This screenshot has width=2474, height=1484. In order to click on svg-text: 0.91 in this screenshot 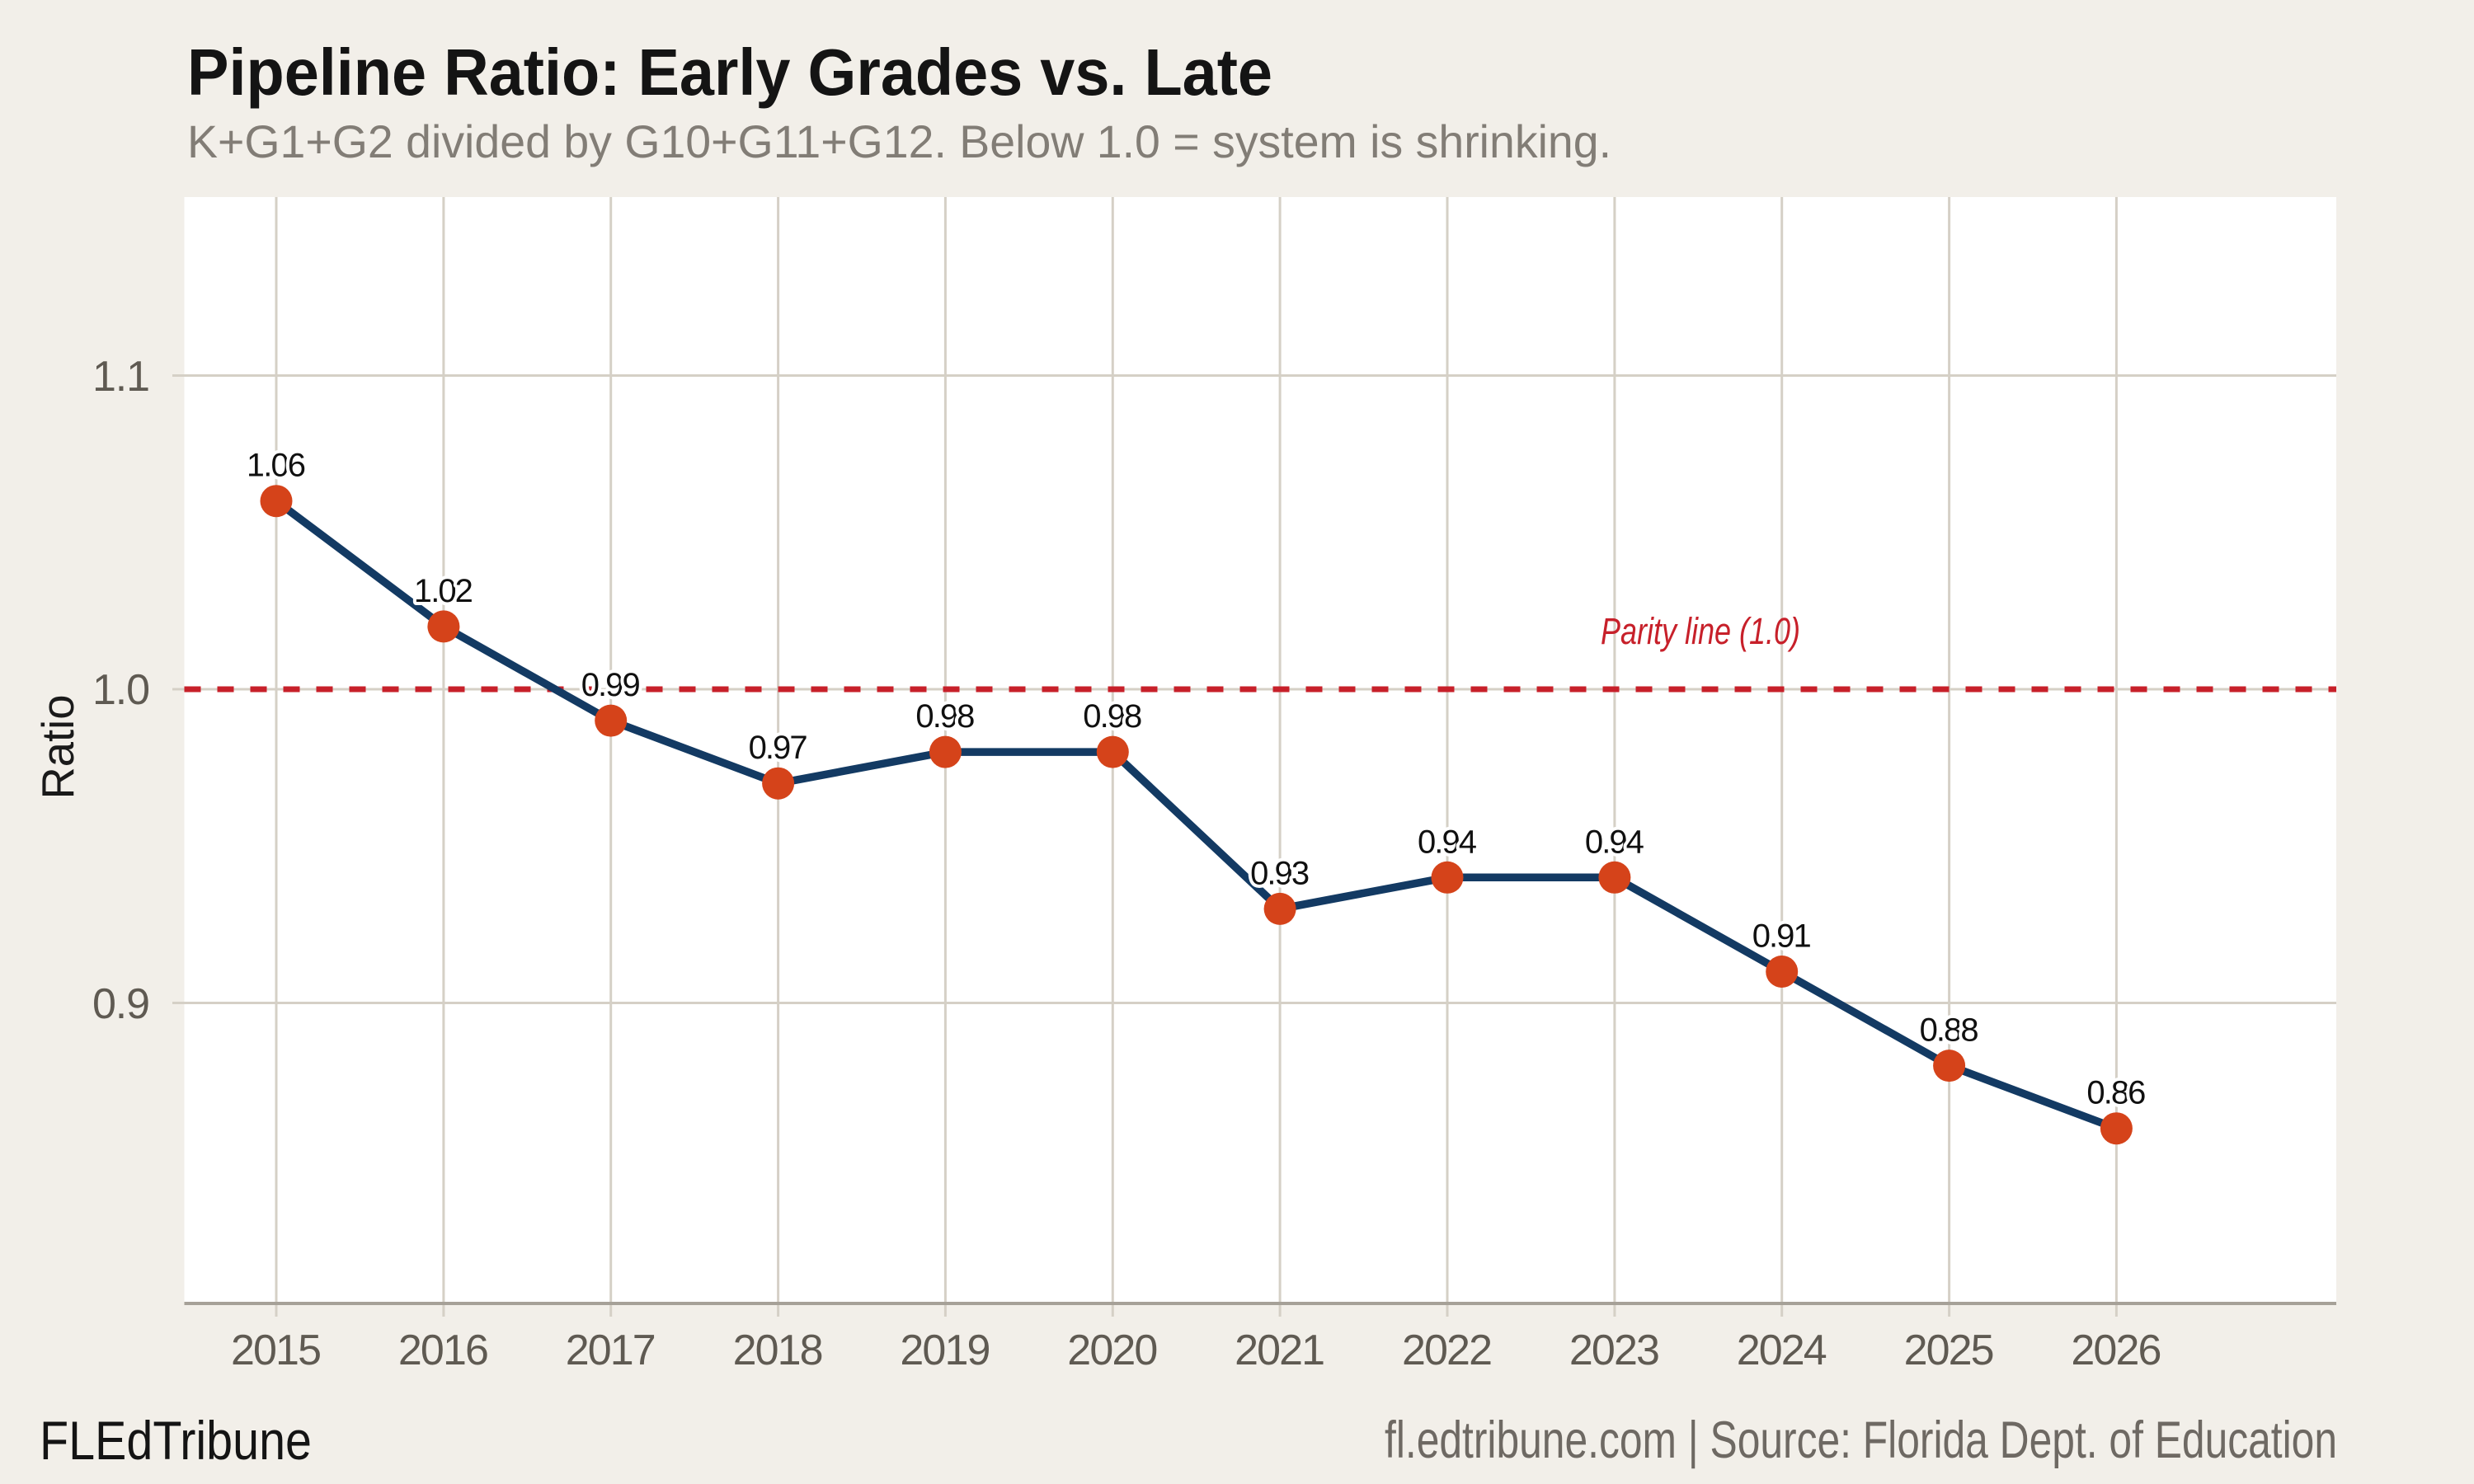, I will do `click(1782, 937)`.